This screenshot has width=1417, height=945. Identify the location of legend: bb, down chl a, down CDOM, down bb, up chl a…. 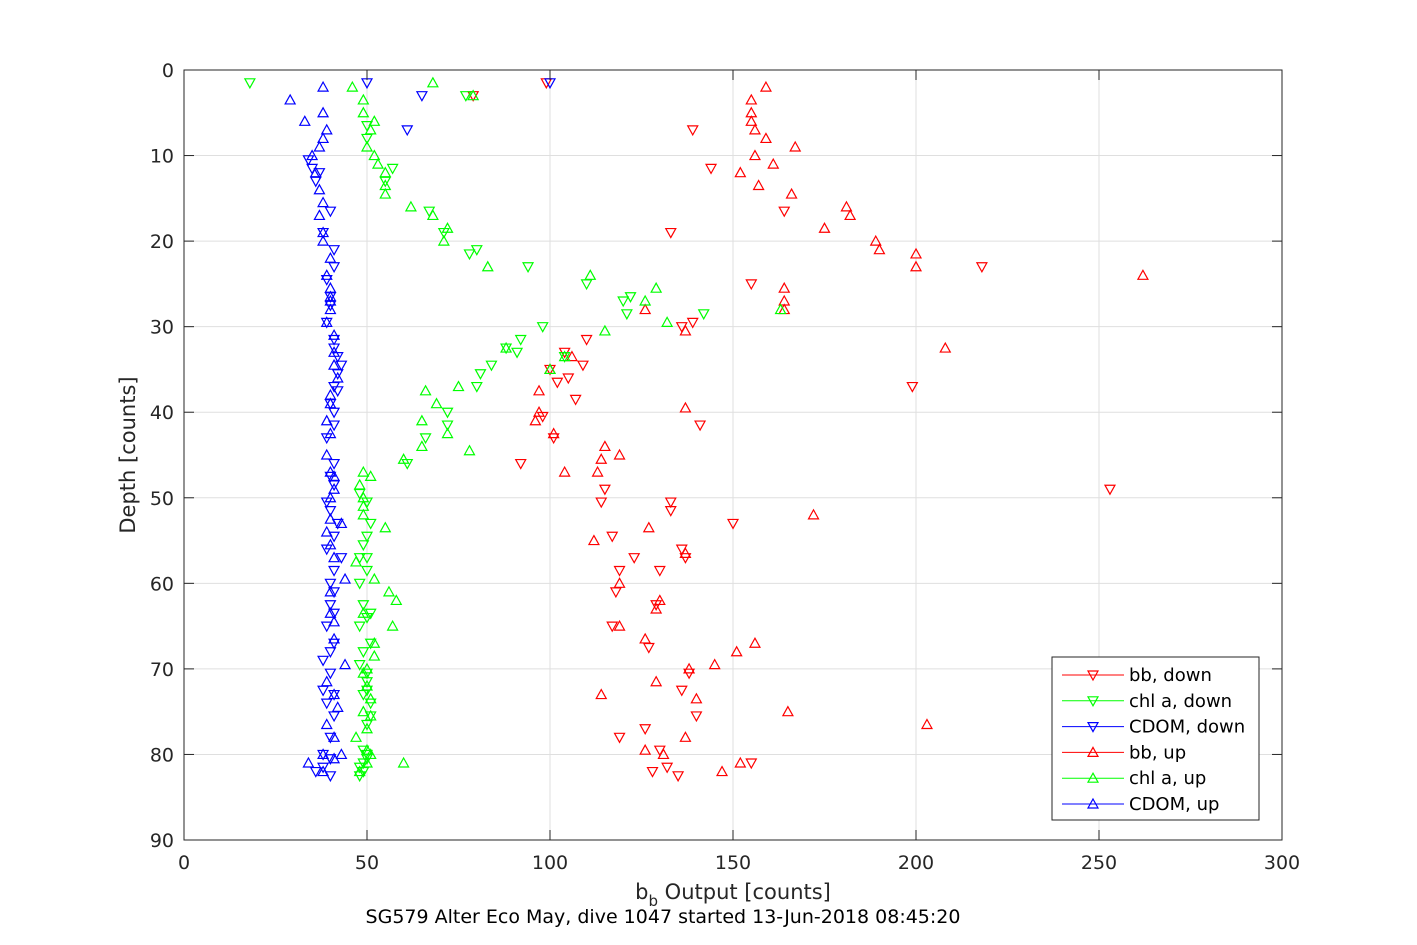
(1155, 738).